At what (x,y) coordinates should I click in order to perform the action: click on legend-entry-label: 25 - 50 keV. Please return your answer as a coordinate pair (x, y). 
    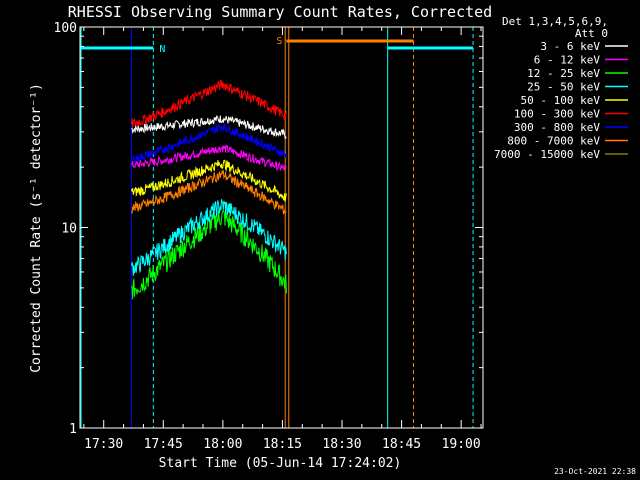
    Looking at the image, I should click on (563, 87).